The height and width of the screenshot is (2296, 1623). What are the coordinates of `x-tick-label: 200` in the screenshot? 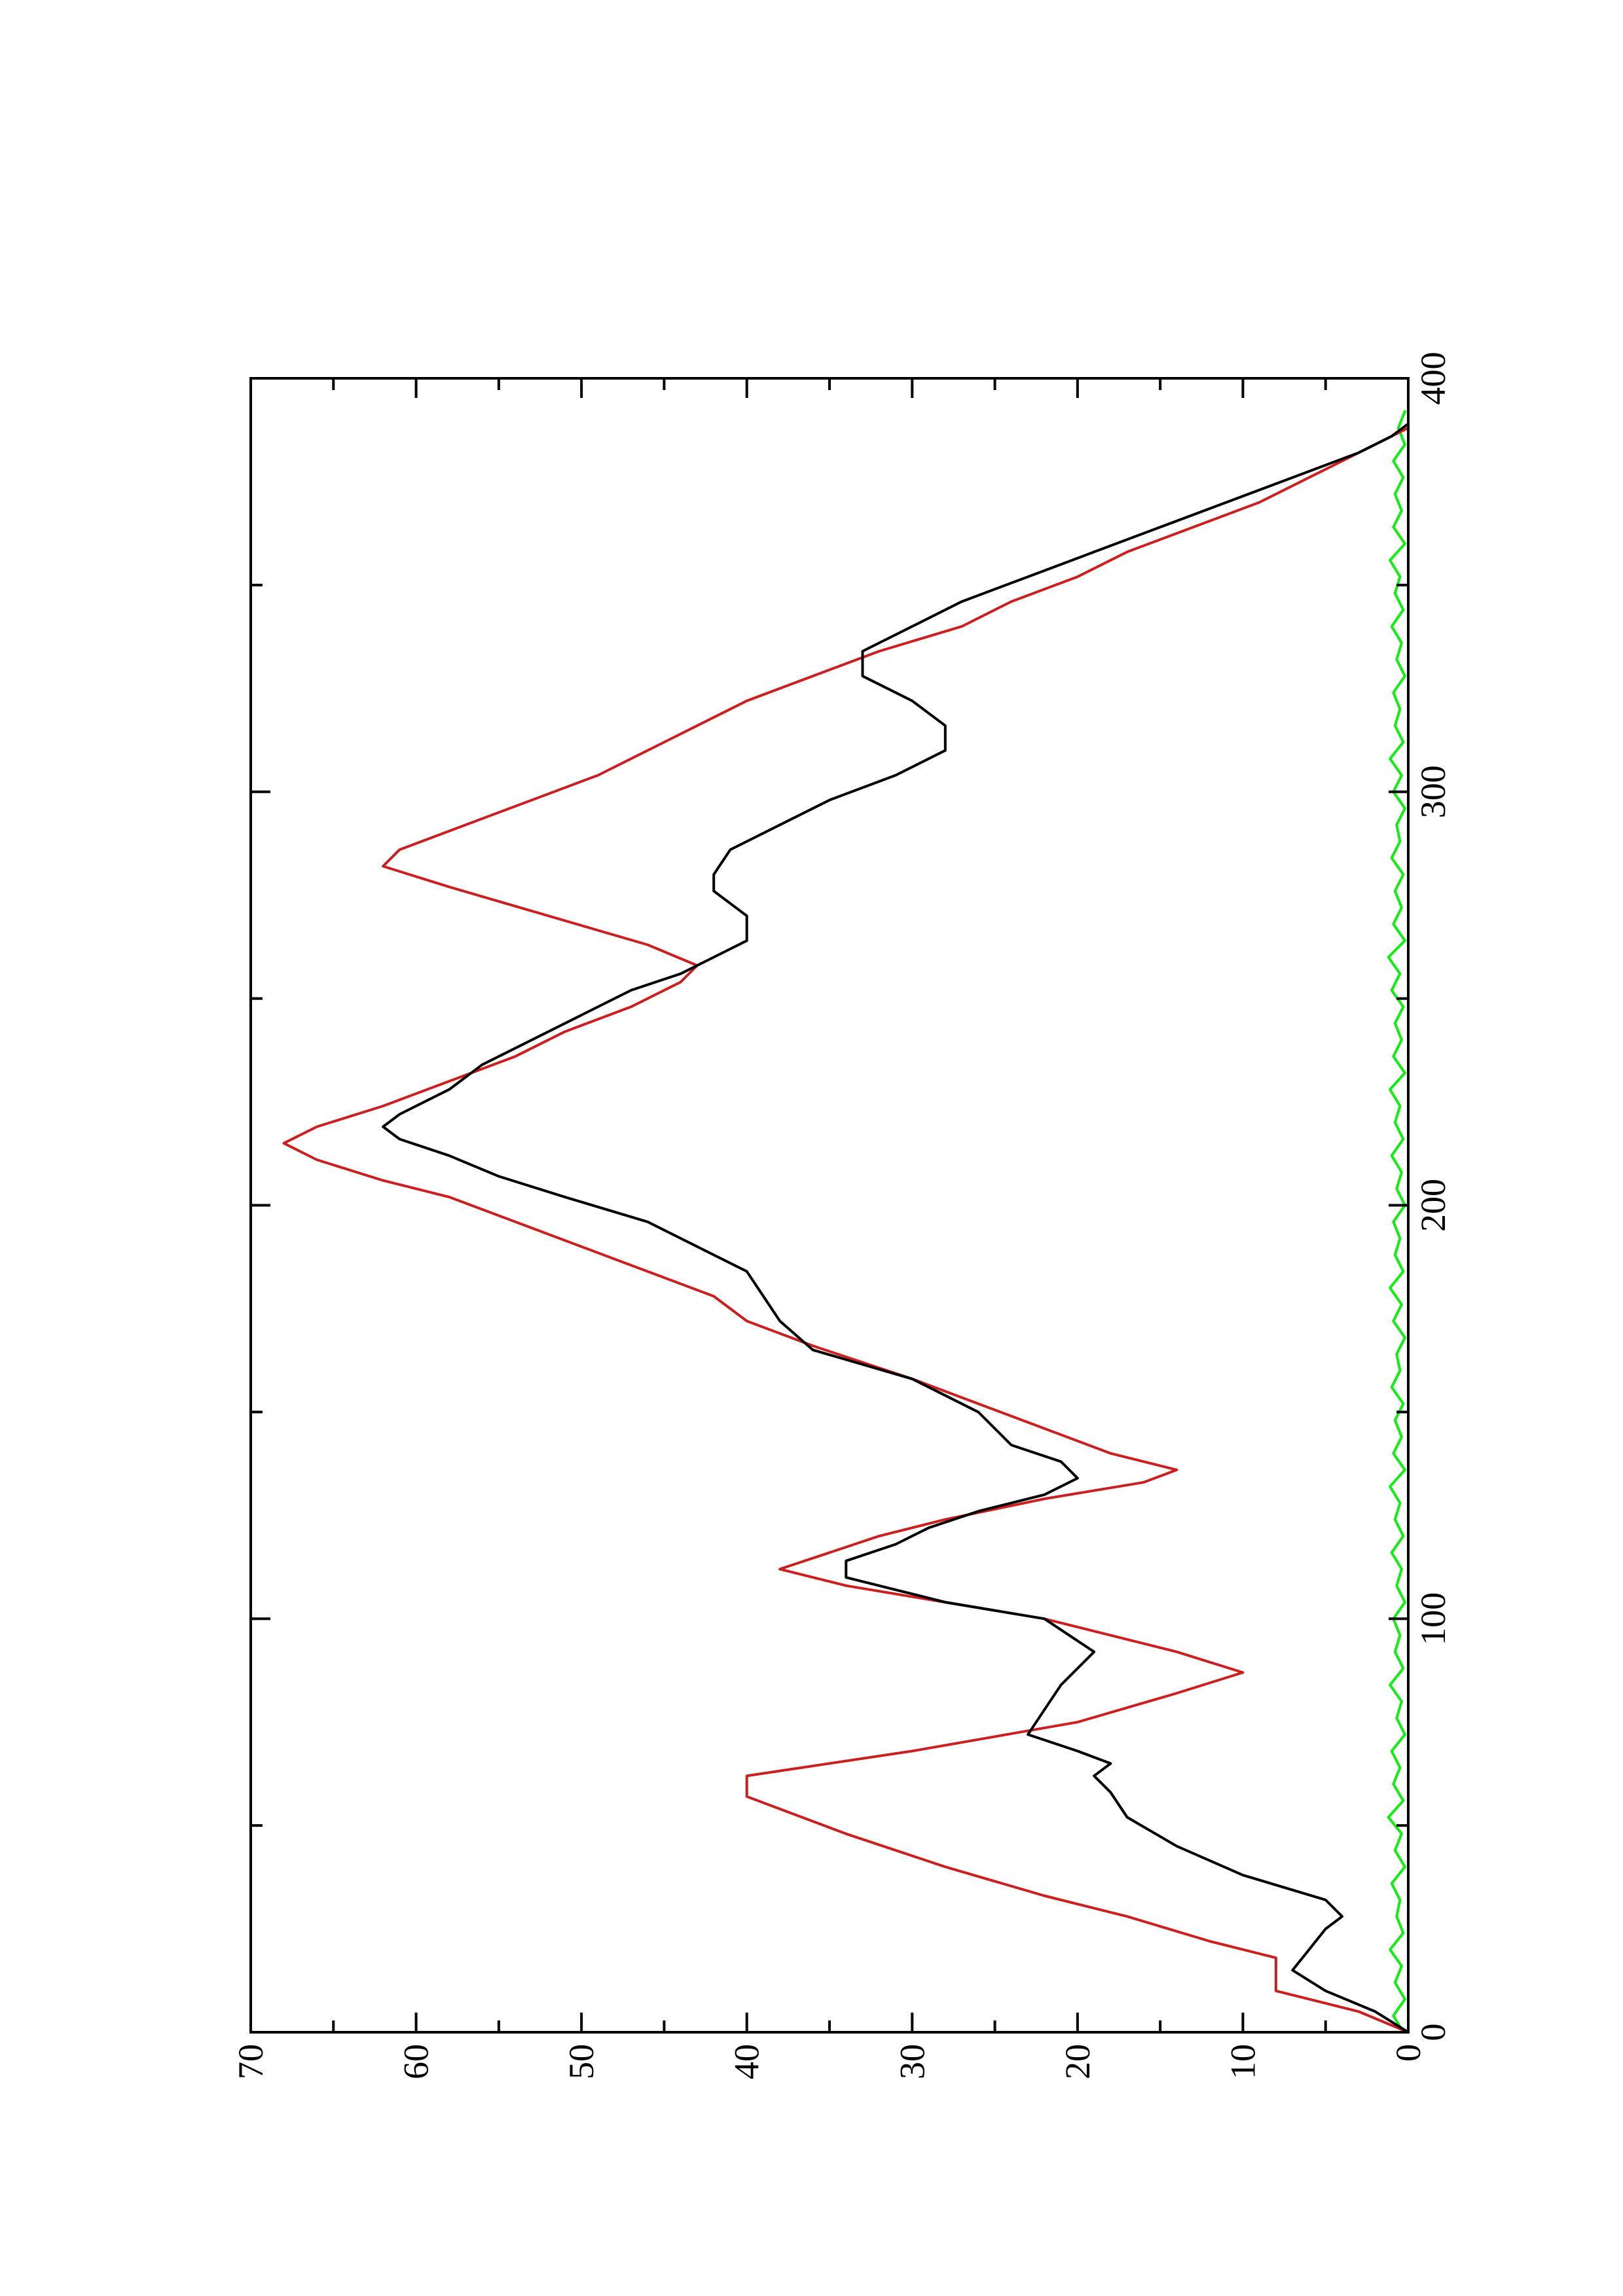 It's located at (1433, 1205).